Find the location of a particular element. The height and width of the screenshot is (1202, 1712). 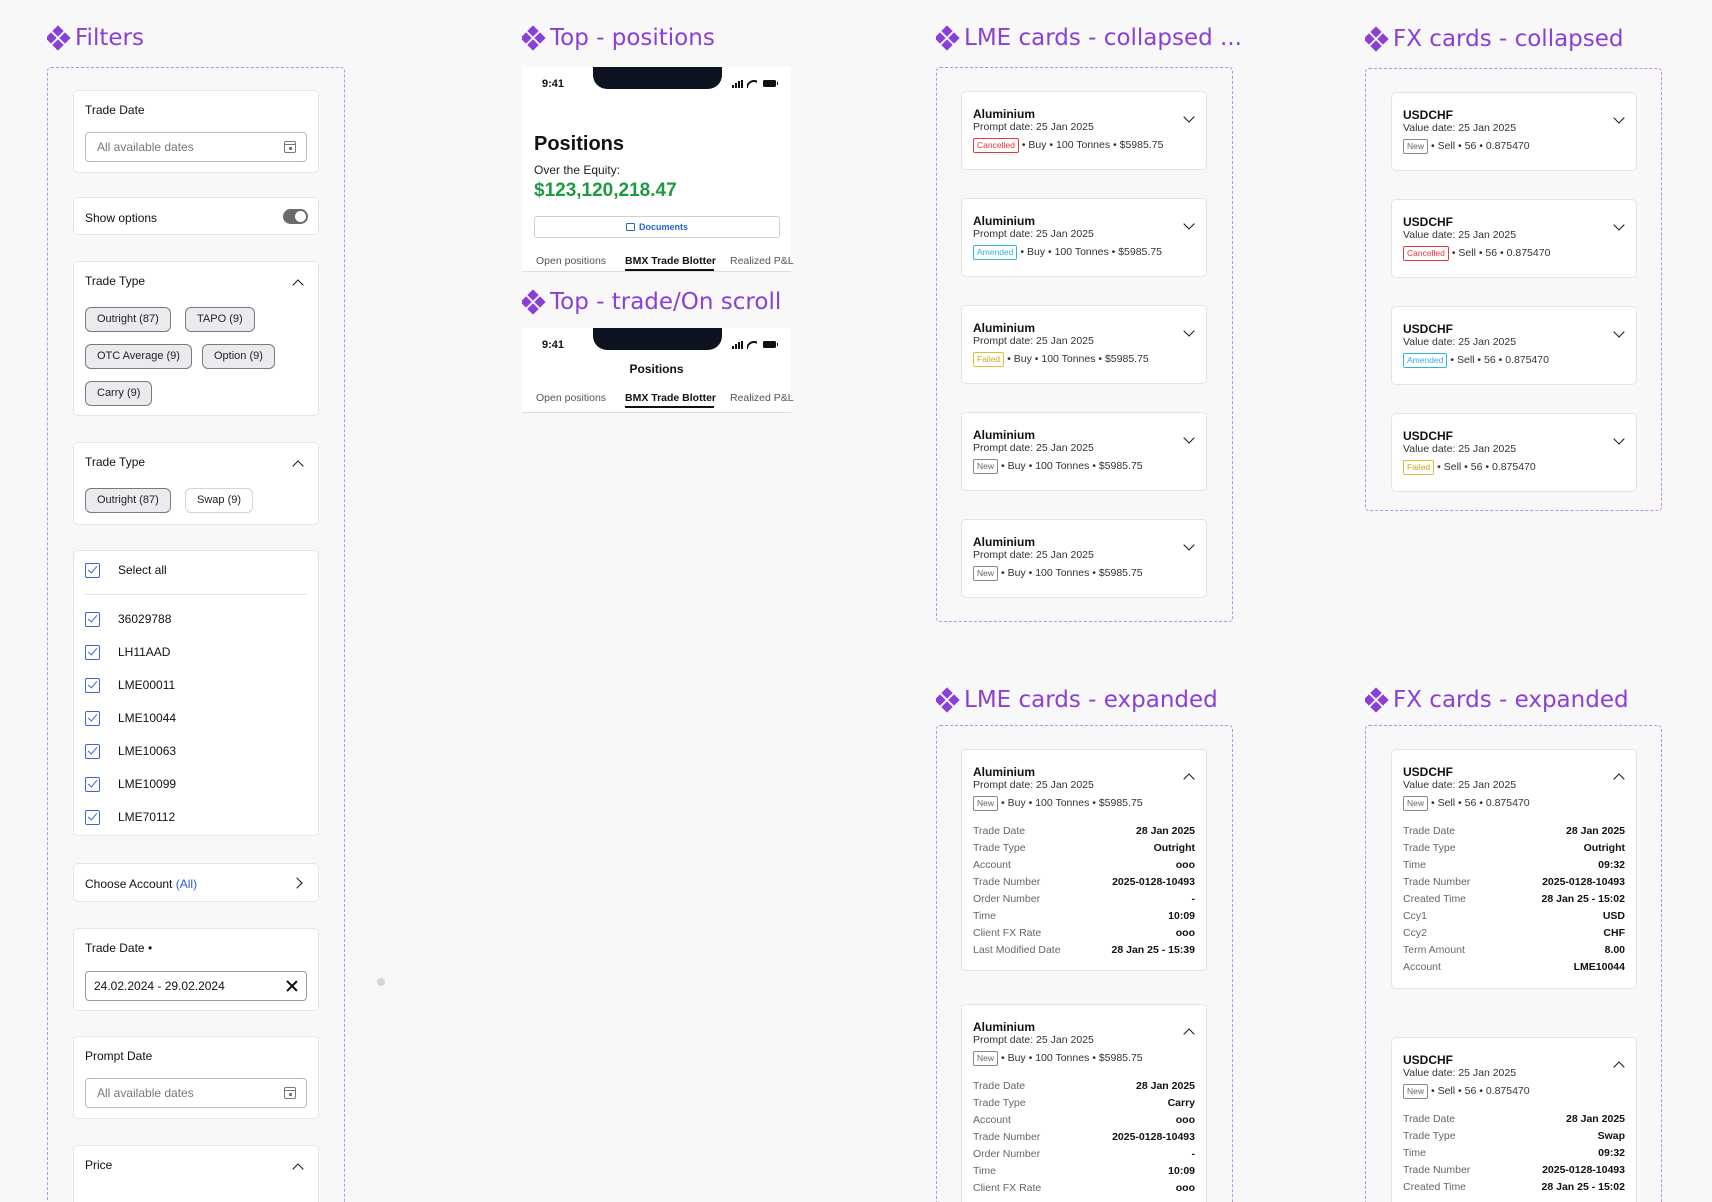

detail-row: Trade Type Swap is located at coordinates (1514, 1137).